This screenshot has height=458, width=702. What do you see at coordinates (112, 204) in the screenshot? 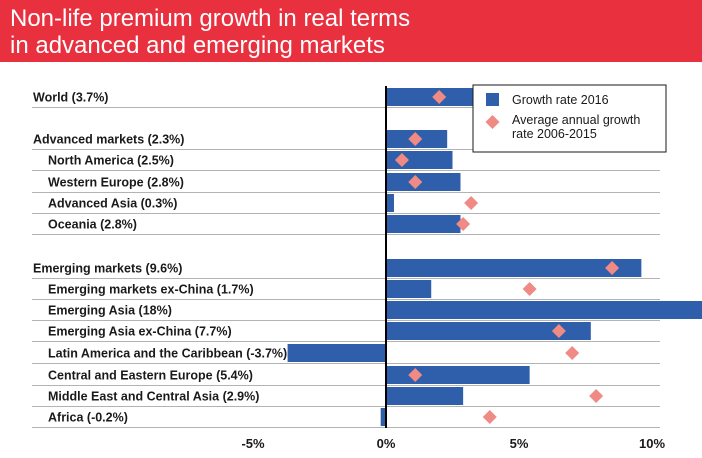
I see `category-label: Advanced Asia (0.3%)` at bounding box center [112, 204].